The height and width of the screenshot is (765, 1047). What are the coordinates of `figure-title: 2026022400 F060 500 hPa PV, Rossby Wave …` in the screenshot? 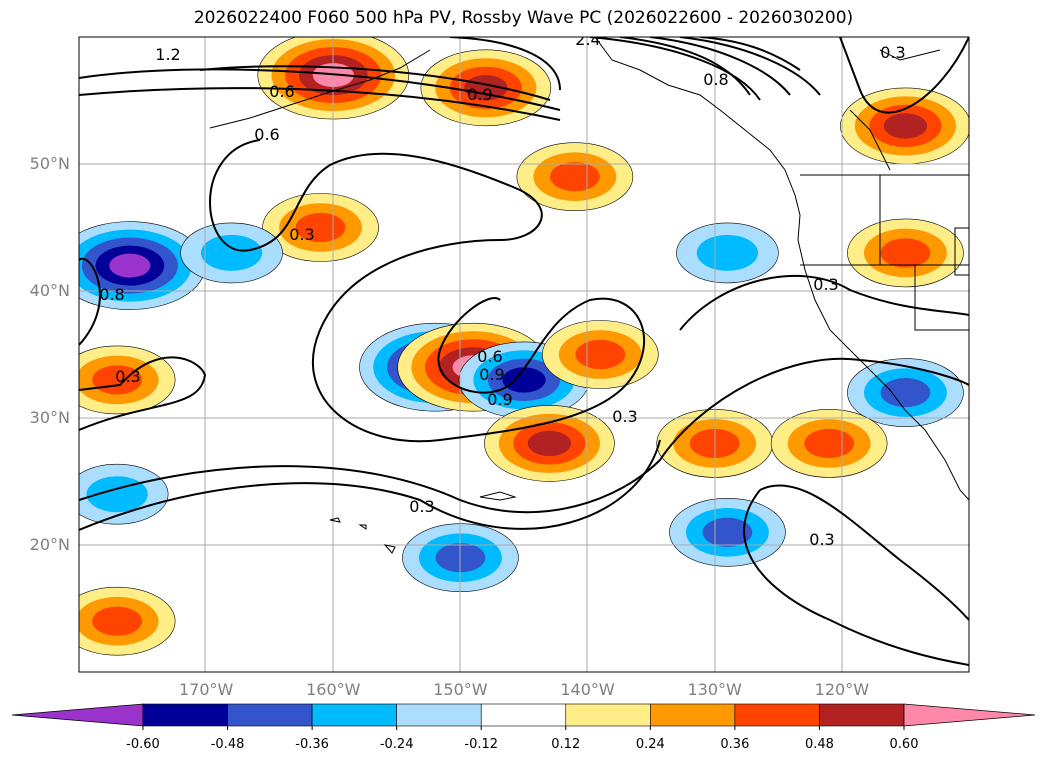 It's located at (523, 18).